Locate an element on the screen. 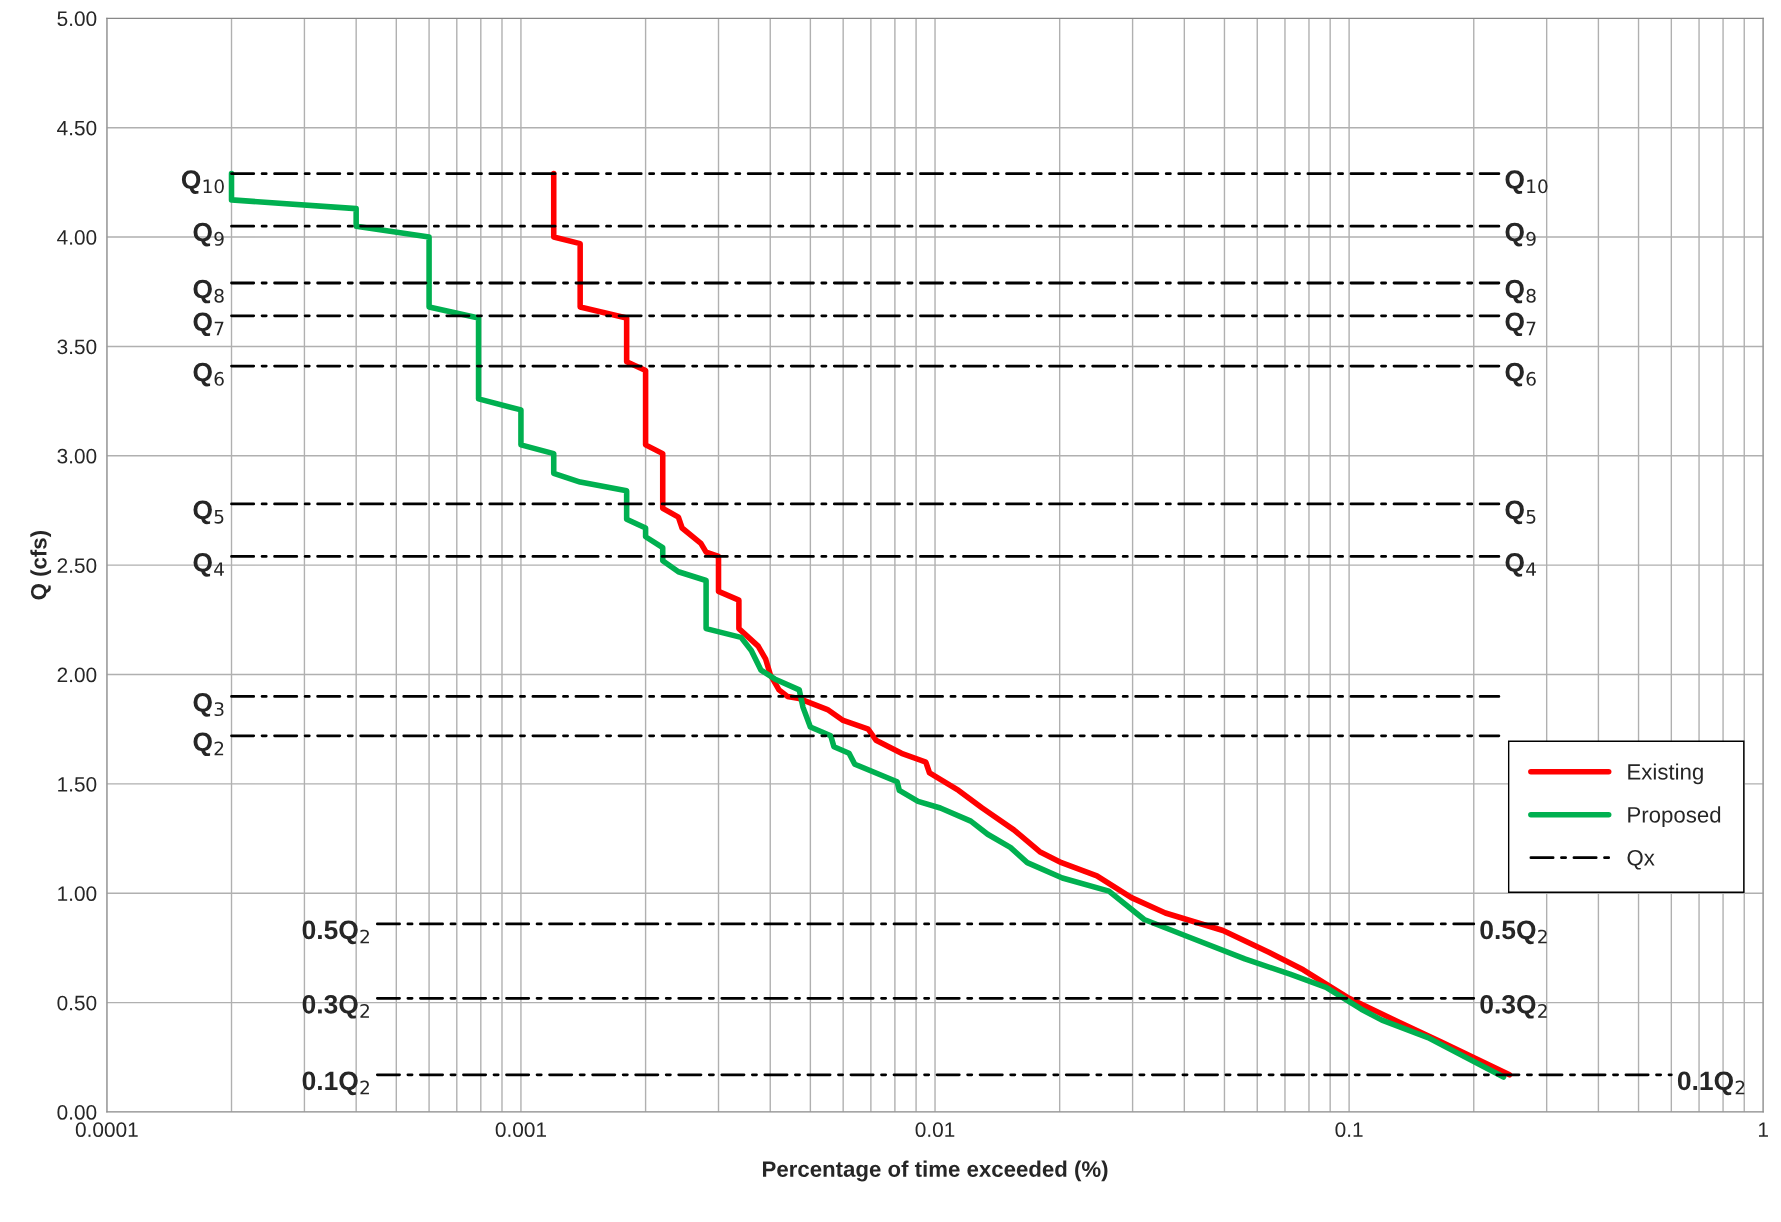 This screenshot has height=1222, width=1781. x-tick-label: 0.001 is located at coordinates (520, 1130).